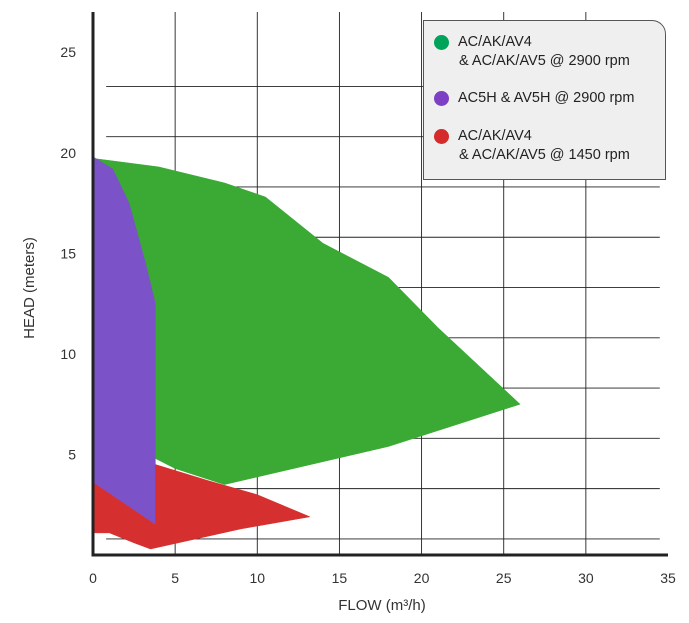  Describe the element at coordinates (68, 52) in the screenshot. I see `y-tick-label: 25` at that location.